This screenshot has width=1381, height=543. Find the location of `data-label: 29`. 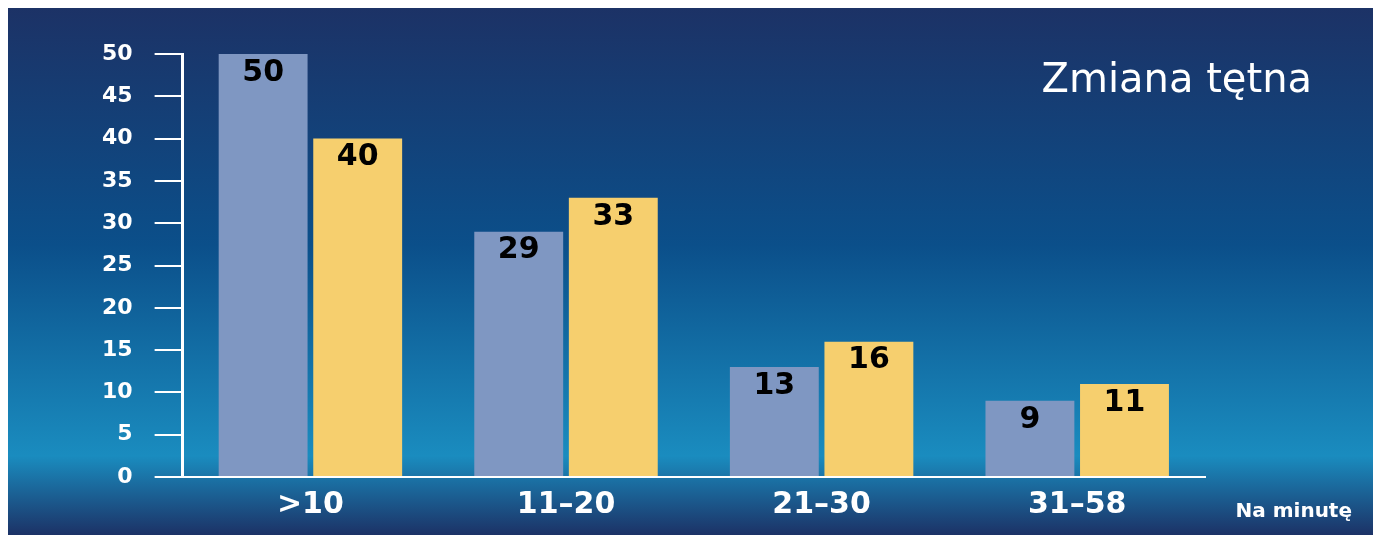

data-label: 29 is located at coordinates (518, 248).